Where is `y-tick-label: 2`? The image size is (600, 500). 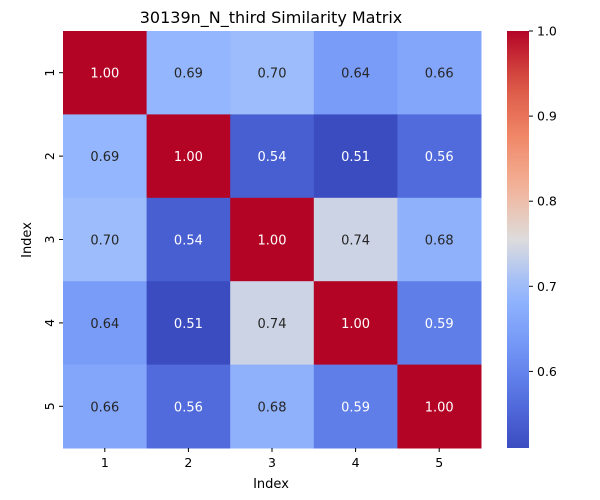 y-tick-label: 2 is located at coordinates (49, 156).